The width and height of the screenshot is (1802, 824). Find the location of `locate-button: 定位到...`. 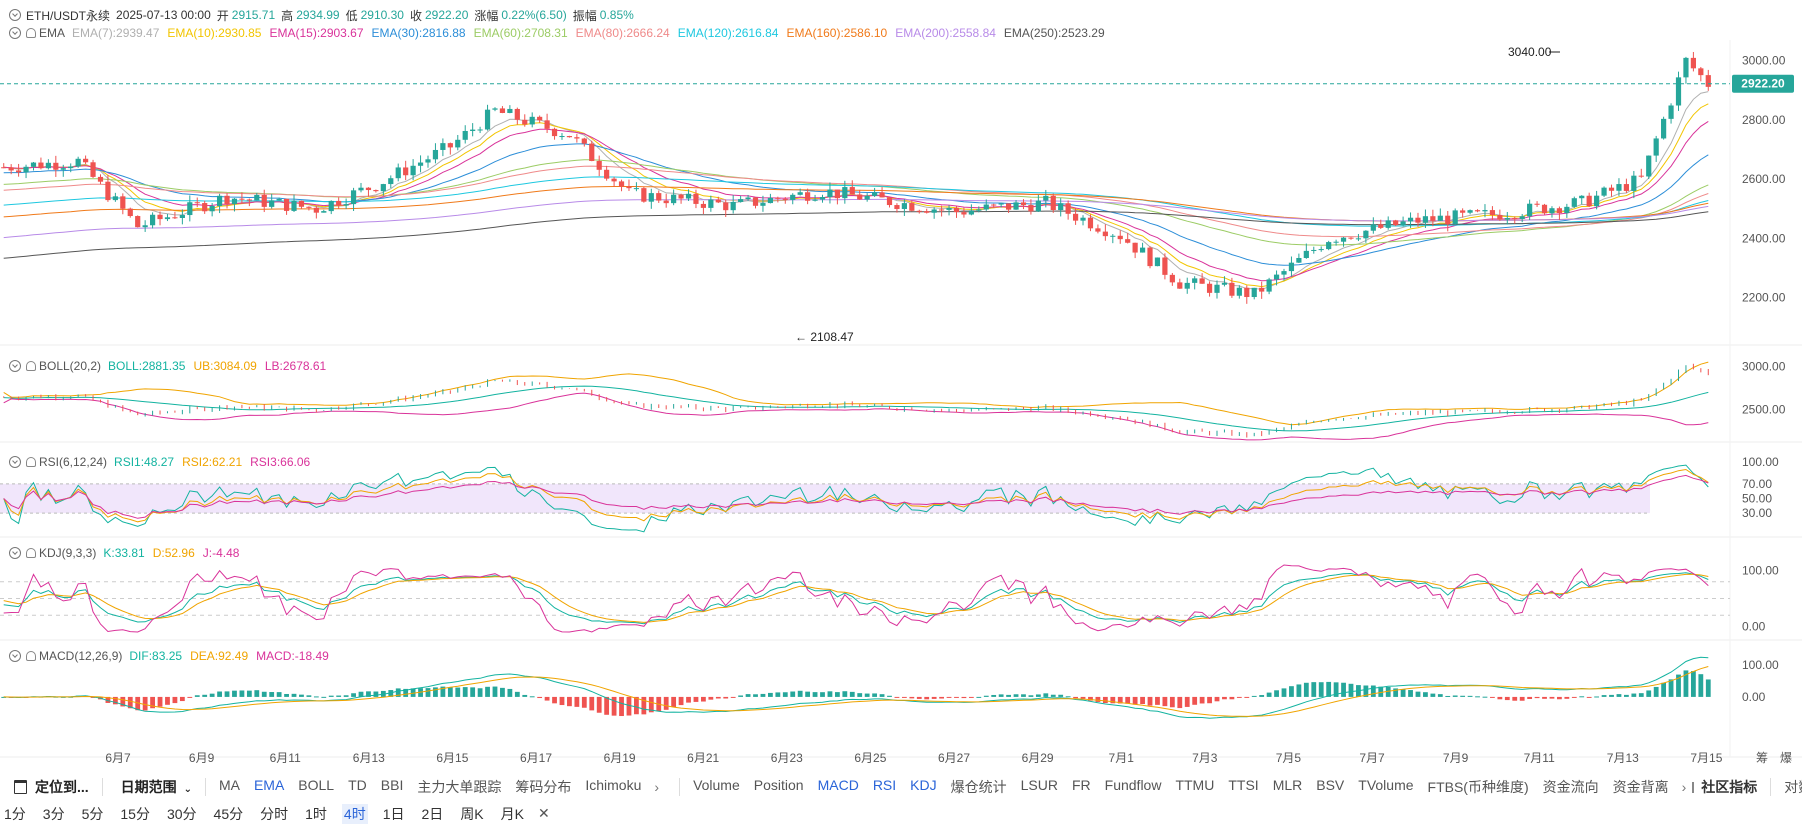

locate-button: 定位到... is located at coordinates (51, 787).